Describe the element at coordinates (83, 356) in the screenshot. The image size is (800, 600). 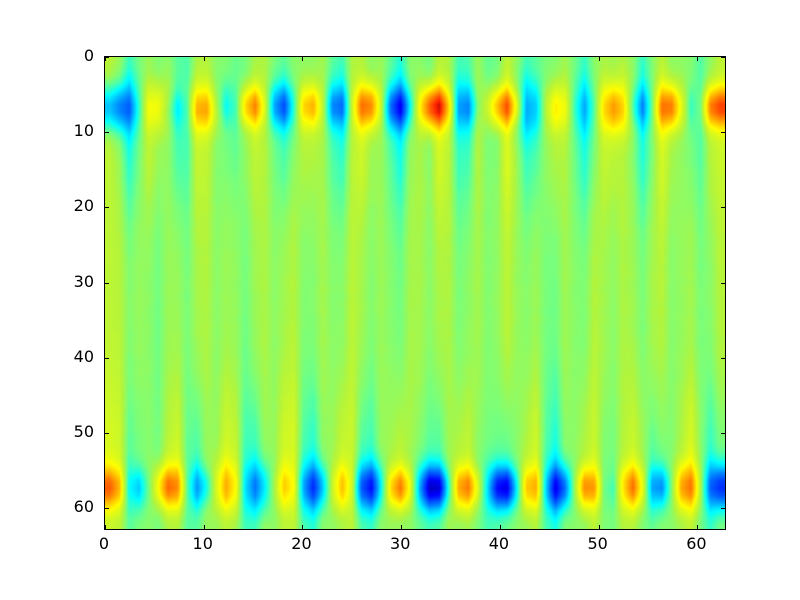
I see `y-tick-label: 40` at that location.